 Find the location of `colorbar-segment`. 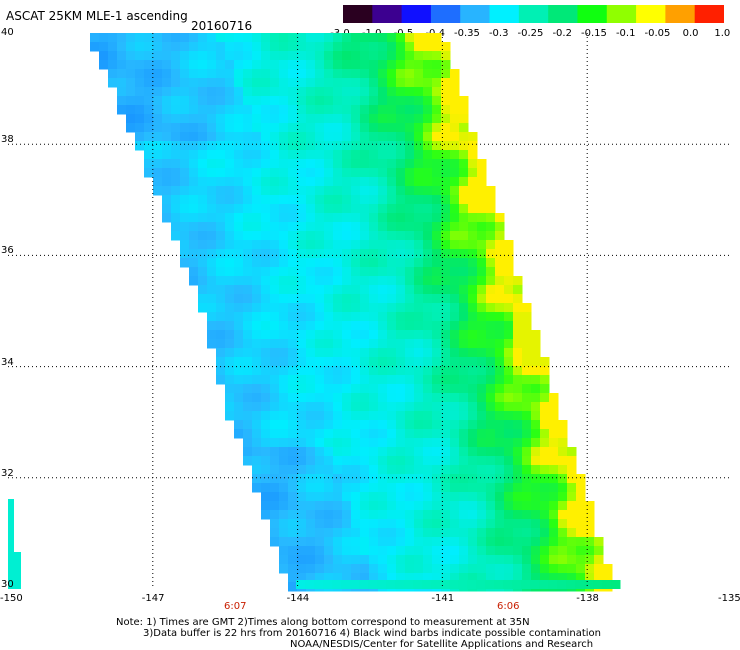

colorbar-segment is located at coordinates (416, 14).